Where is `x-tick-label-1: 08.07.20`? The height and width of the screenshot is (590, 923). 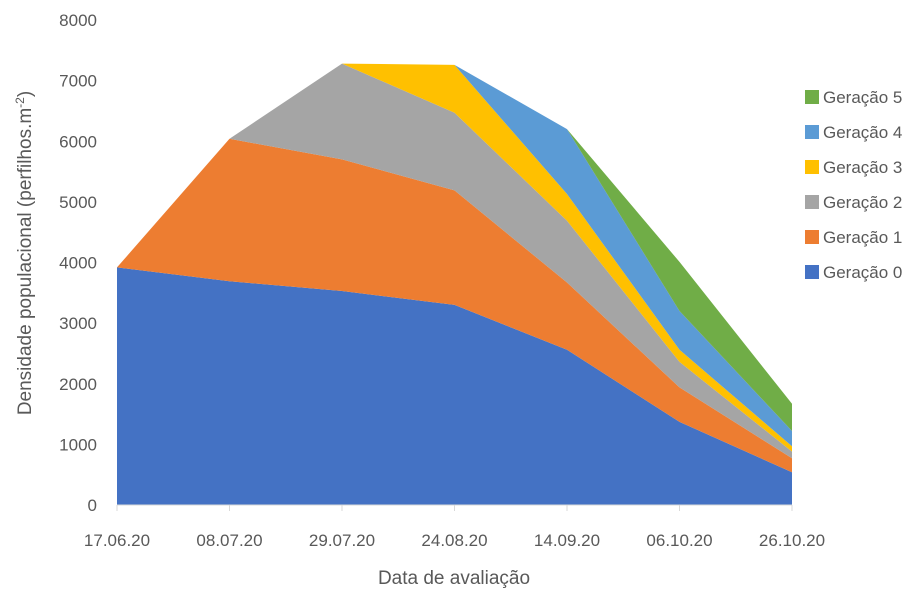 x-tick-label-1: 08.07.20 is located at coordinates (229, 540).